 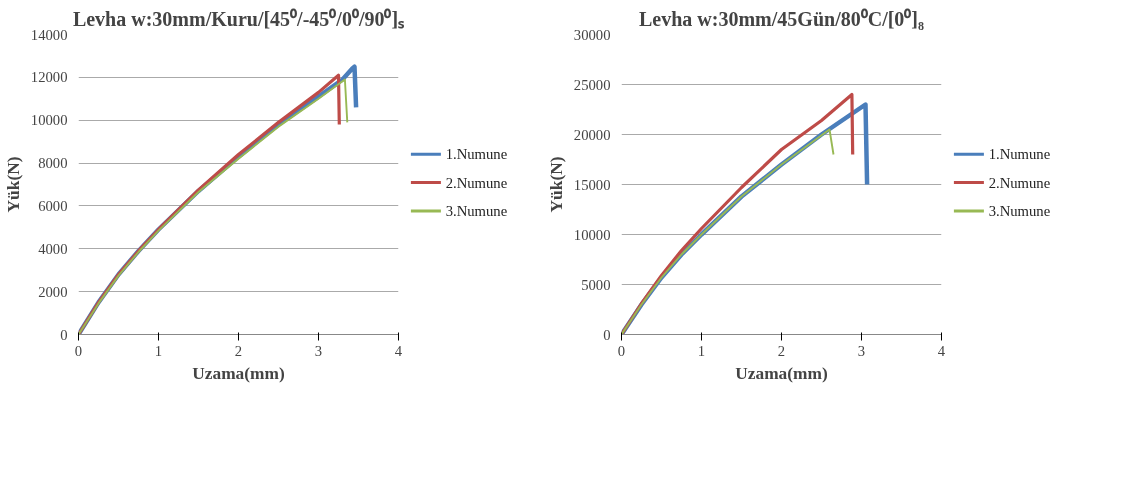 What do you see at coordinates (239, 18) in the screenshot?
I see `chart-title: Levha w:30mm/Kuru/[45⁰/-45⁰/0⁰/90⁰]ₛ` at bounding box center [239, 18].